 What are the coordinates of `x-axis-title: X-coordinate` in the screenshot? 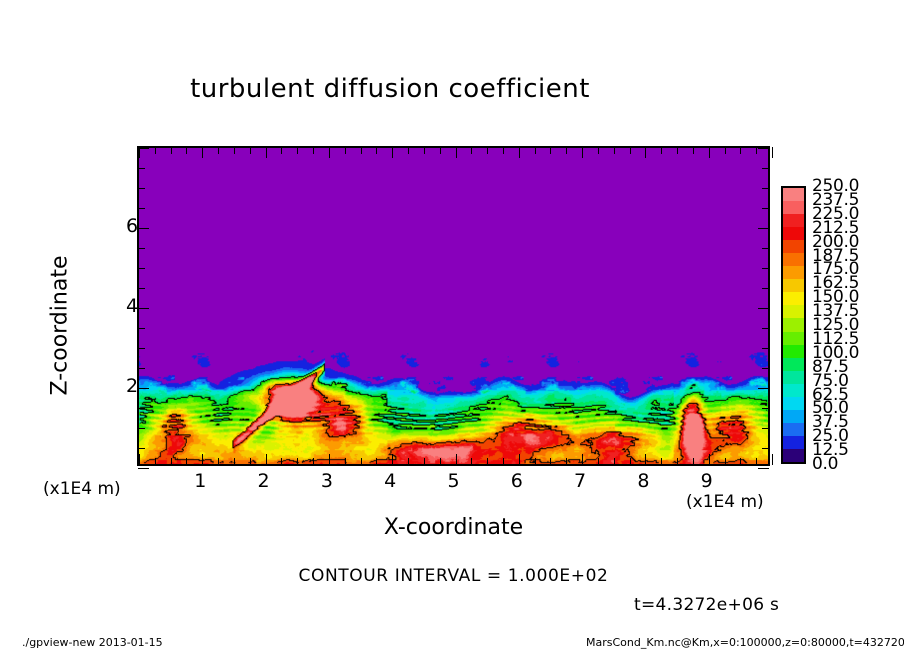 It's located at (453, 527).